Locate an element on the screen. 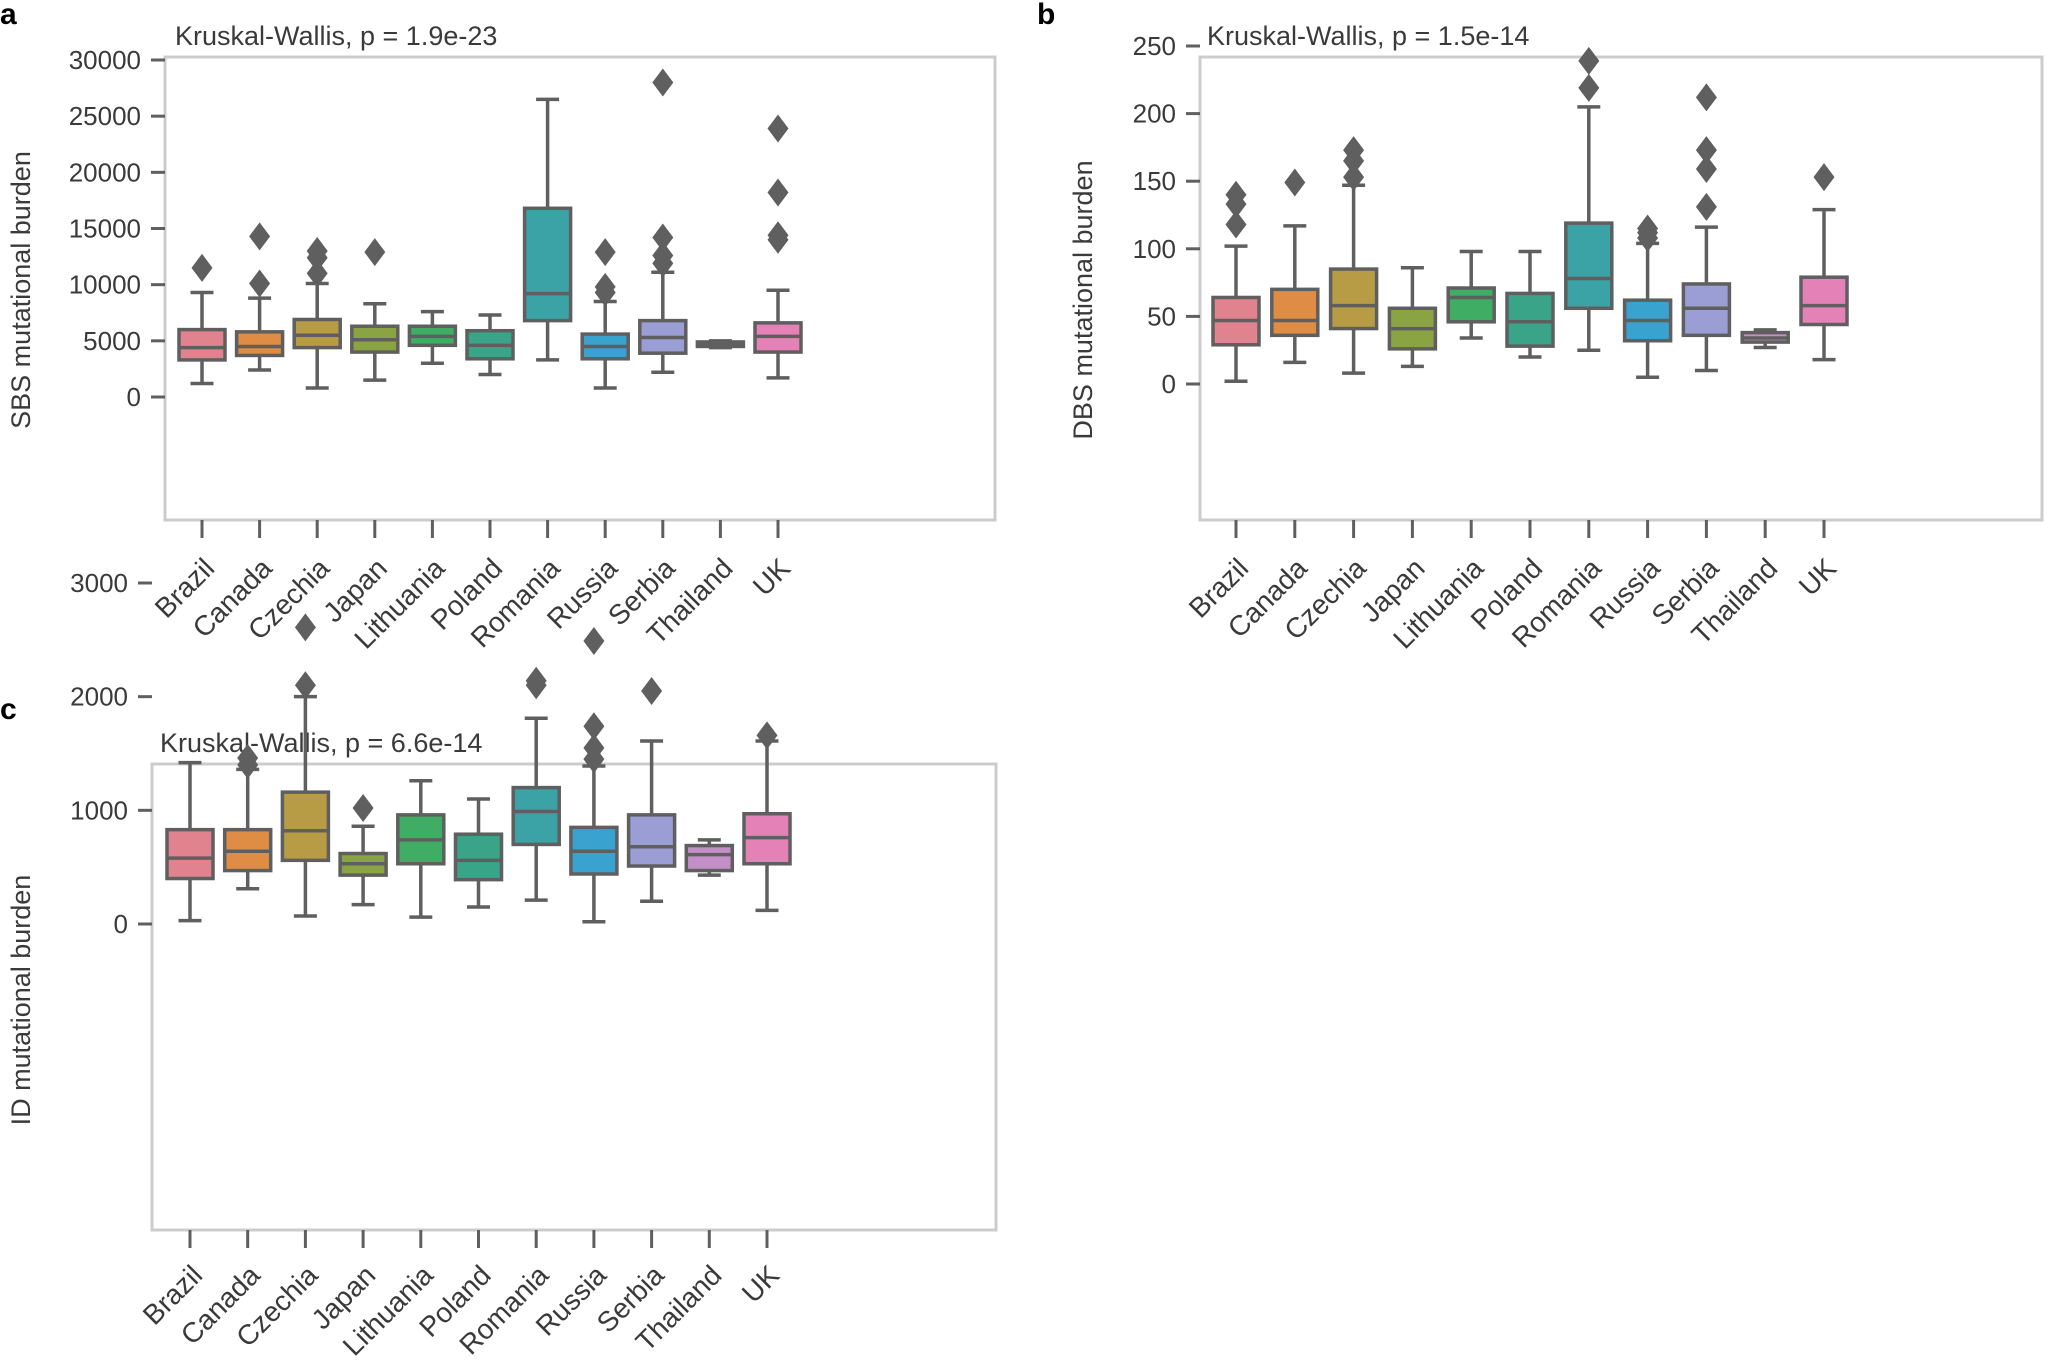 The height and width of the screenshot is (1362, 2063). y-tick-label-b-4: 200 is located at coordinates (1154, 114).